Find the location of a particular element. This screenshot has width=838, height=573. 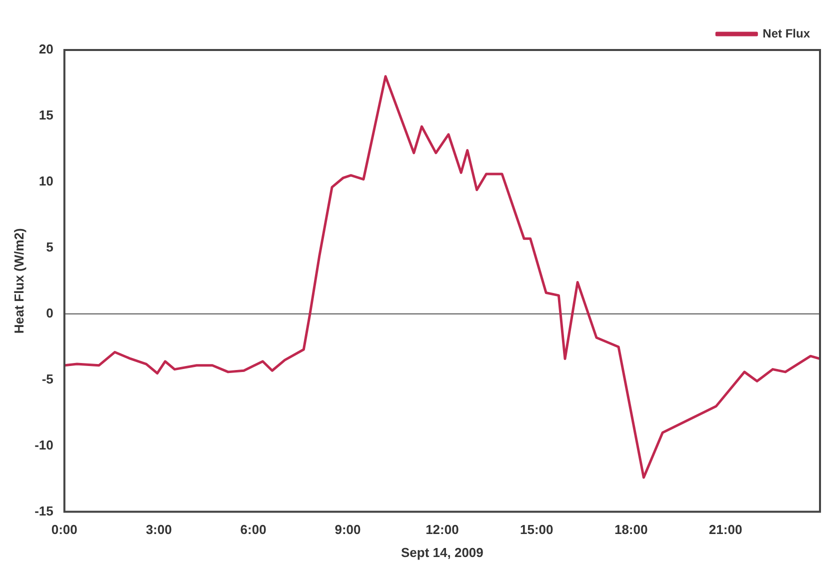

x-axis-title: Sept 14, 2009 is located at coordinates (442, 552).